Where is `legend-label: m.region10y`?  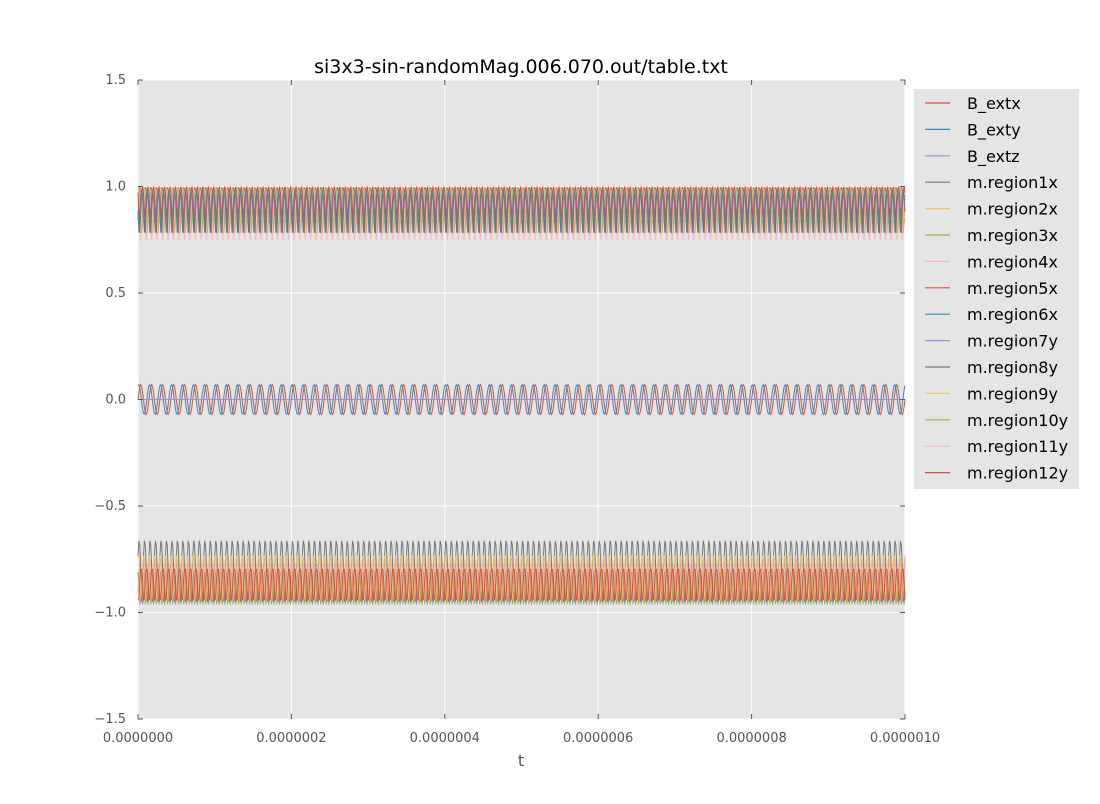
legend-label: m.region10y is located at coordinates (1017, 420).